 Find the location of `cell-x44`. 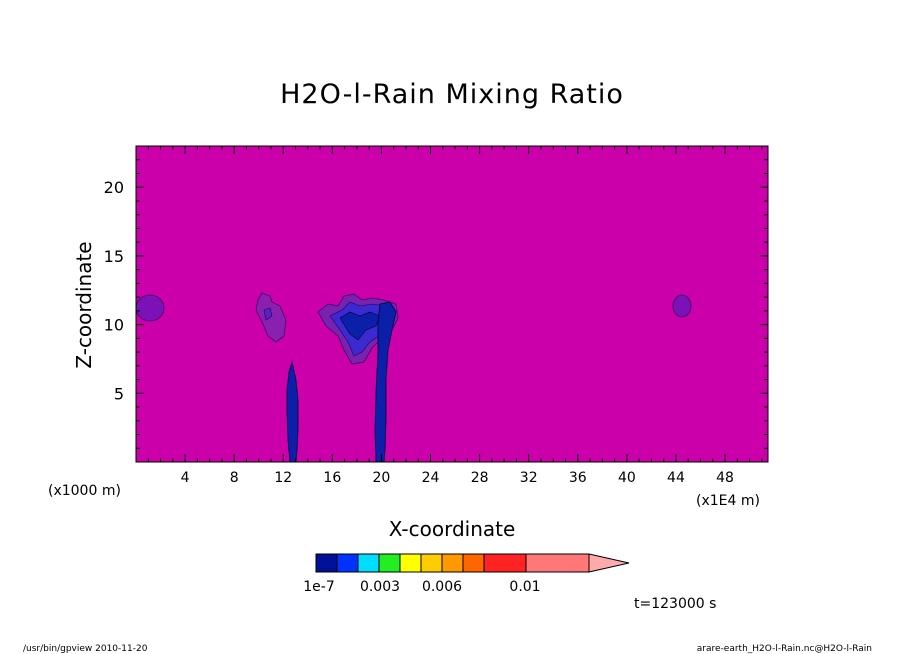

cell-x44 is located at coordinates (682, 306).